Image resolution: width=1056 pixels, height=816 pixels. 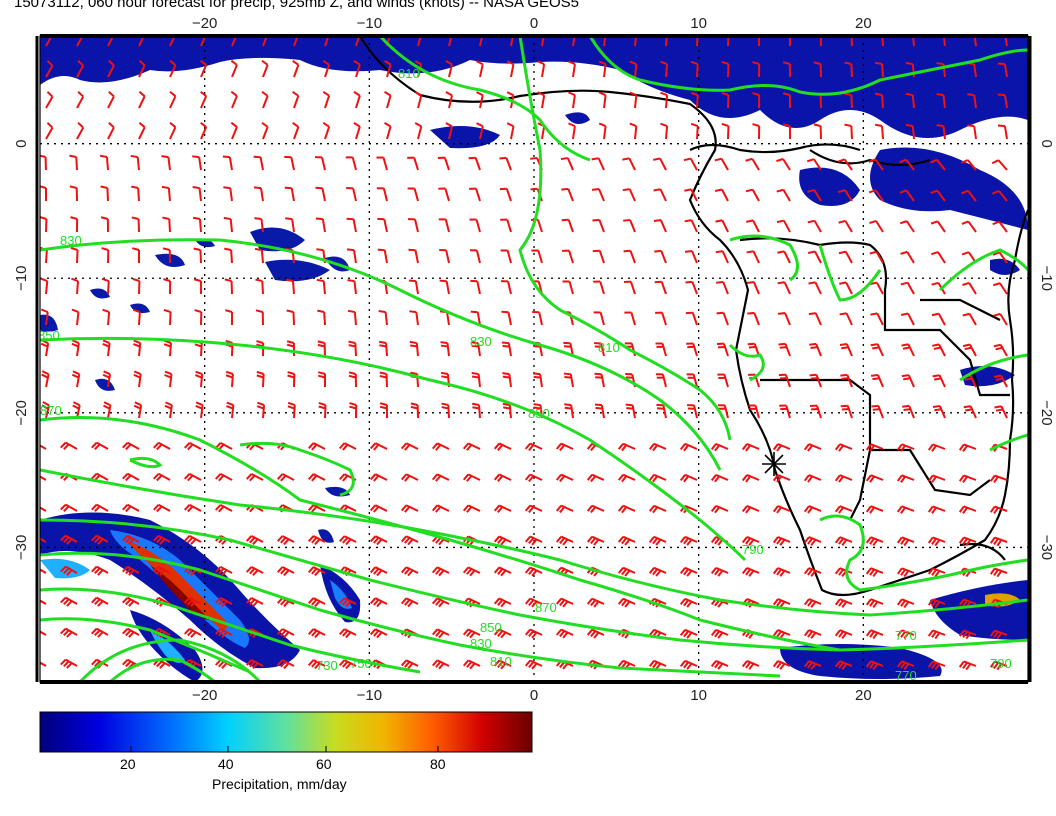 I want to click on colorbar-title: Precipitation, mm/day, so click(x=279, y=784).